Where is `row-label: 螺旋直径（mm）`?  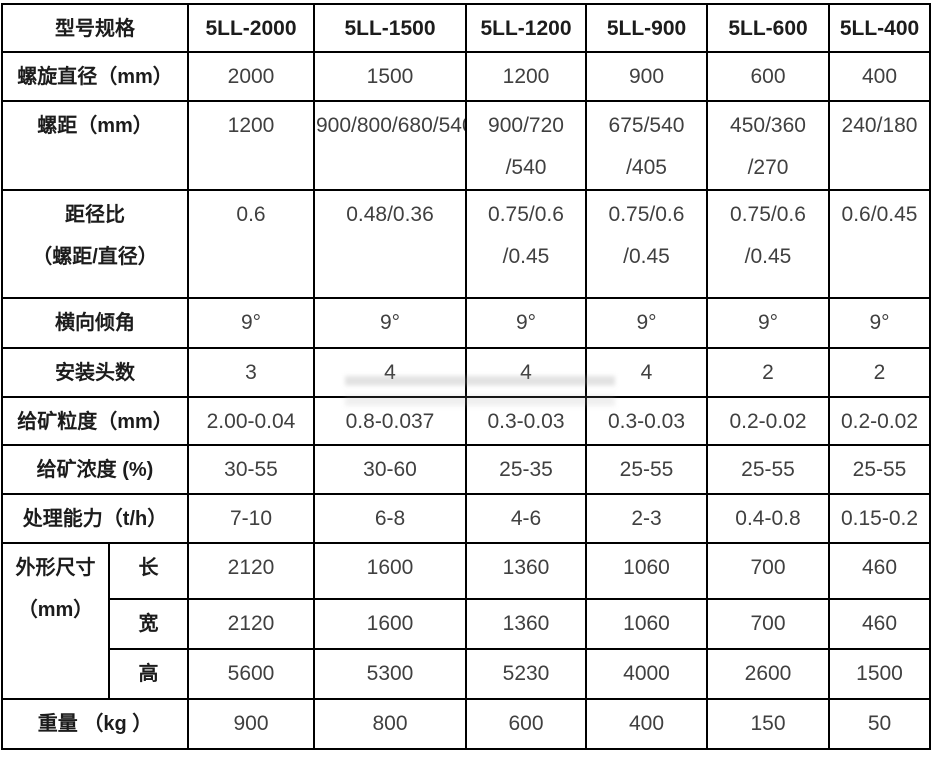 row-label: 螺旋直径（mm） is located at coordinates (95, 76).